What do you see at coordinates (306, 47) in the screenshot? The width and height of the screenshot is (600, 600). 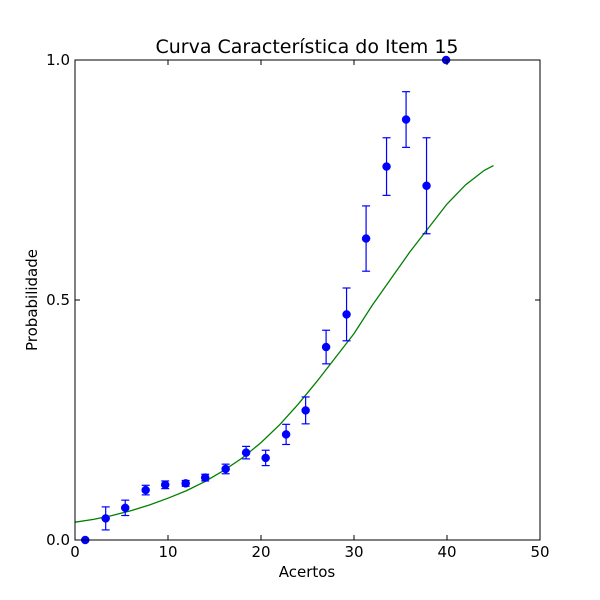 I see `chart-title: Curva Característica do Item 15` at bounding box center [306, 47].